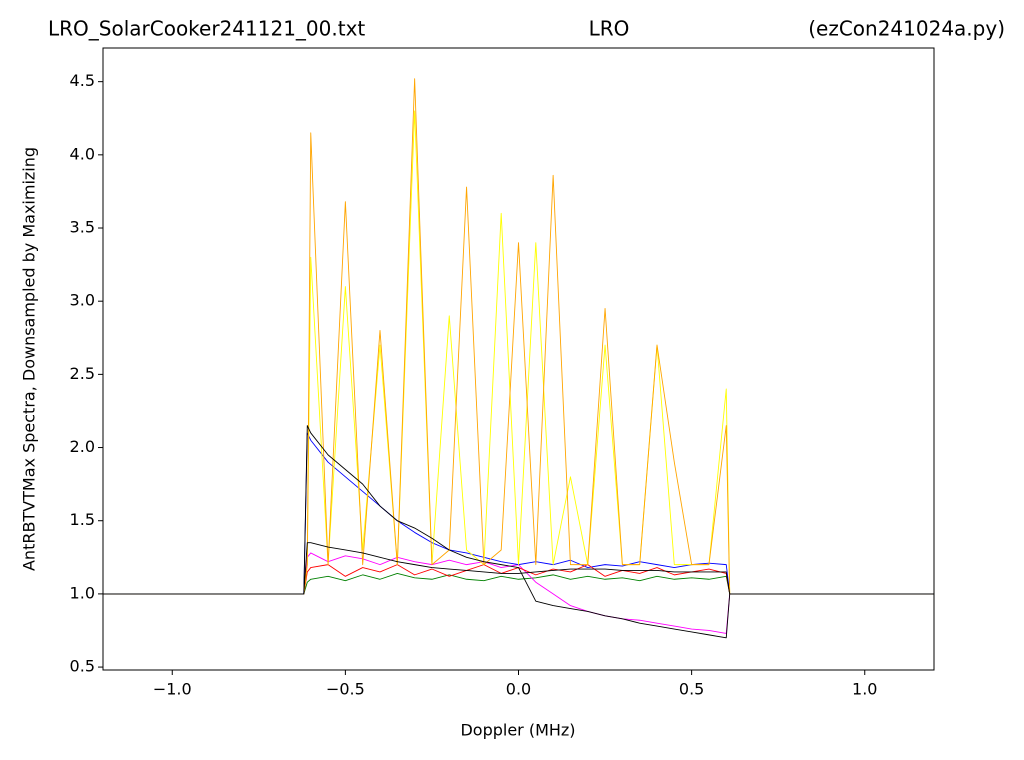  What do you see at coordinates (864, 689) in the screenshot?
I see `x-tick-label: 1.0` at bounding box center [864, 689].